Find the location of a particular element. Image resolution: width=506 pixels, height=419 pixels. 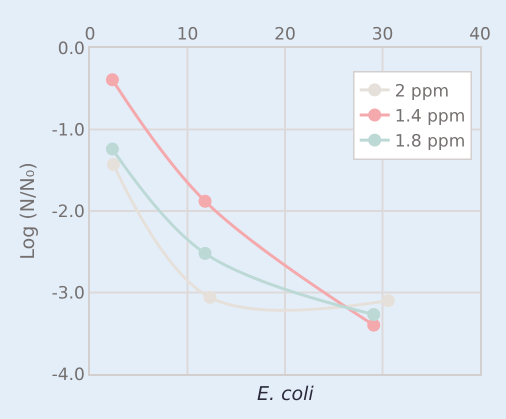

legend-label: 2 ppm is located at coordinates (422, 92).